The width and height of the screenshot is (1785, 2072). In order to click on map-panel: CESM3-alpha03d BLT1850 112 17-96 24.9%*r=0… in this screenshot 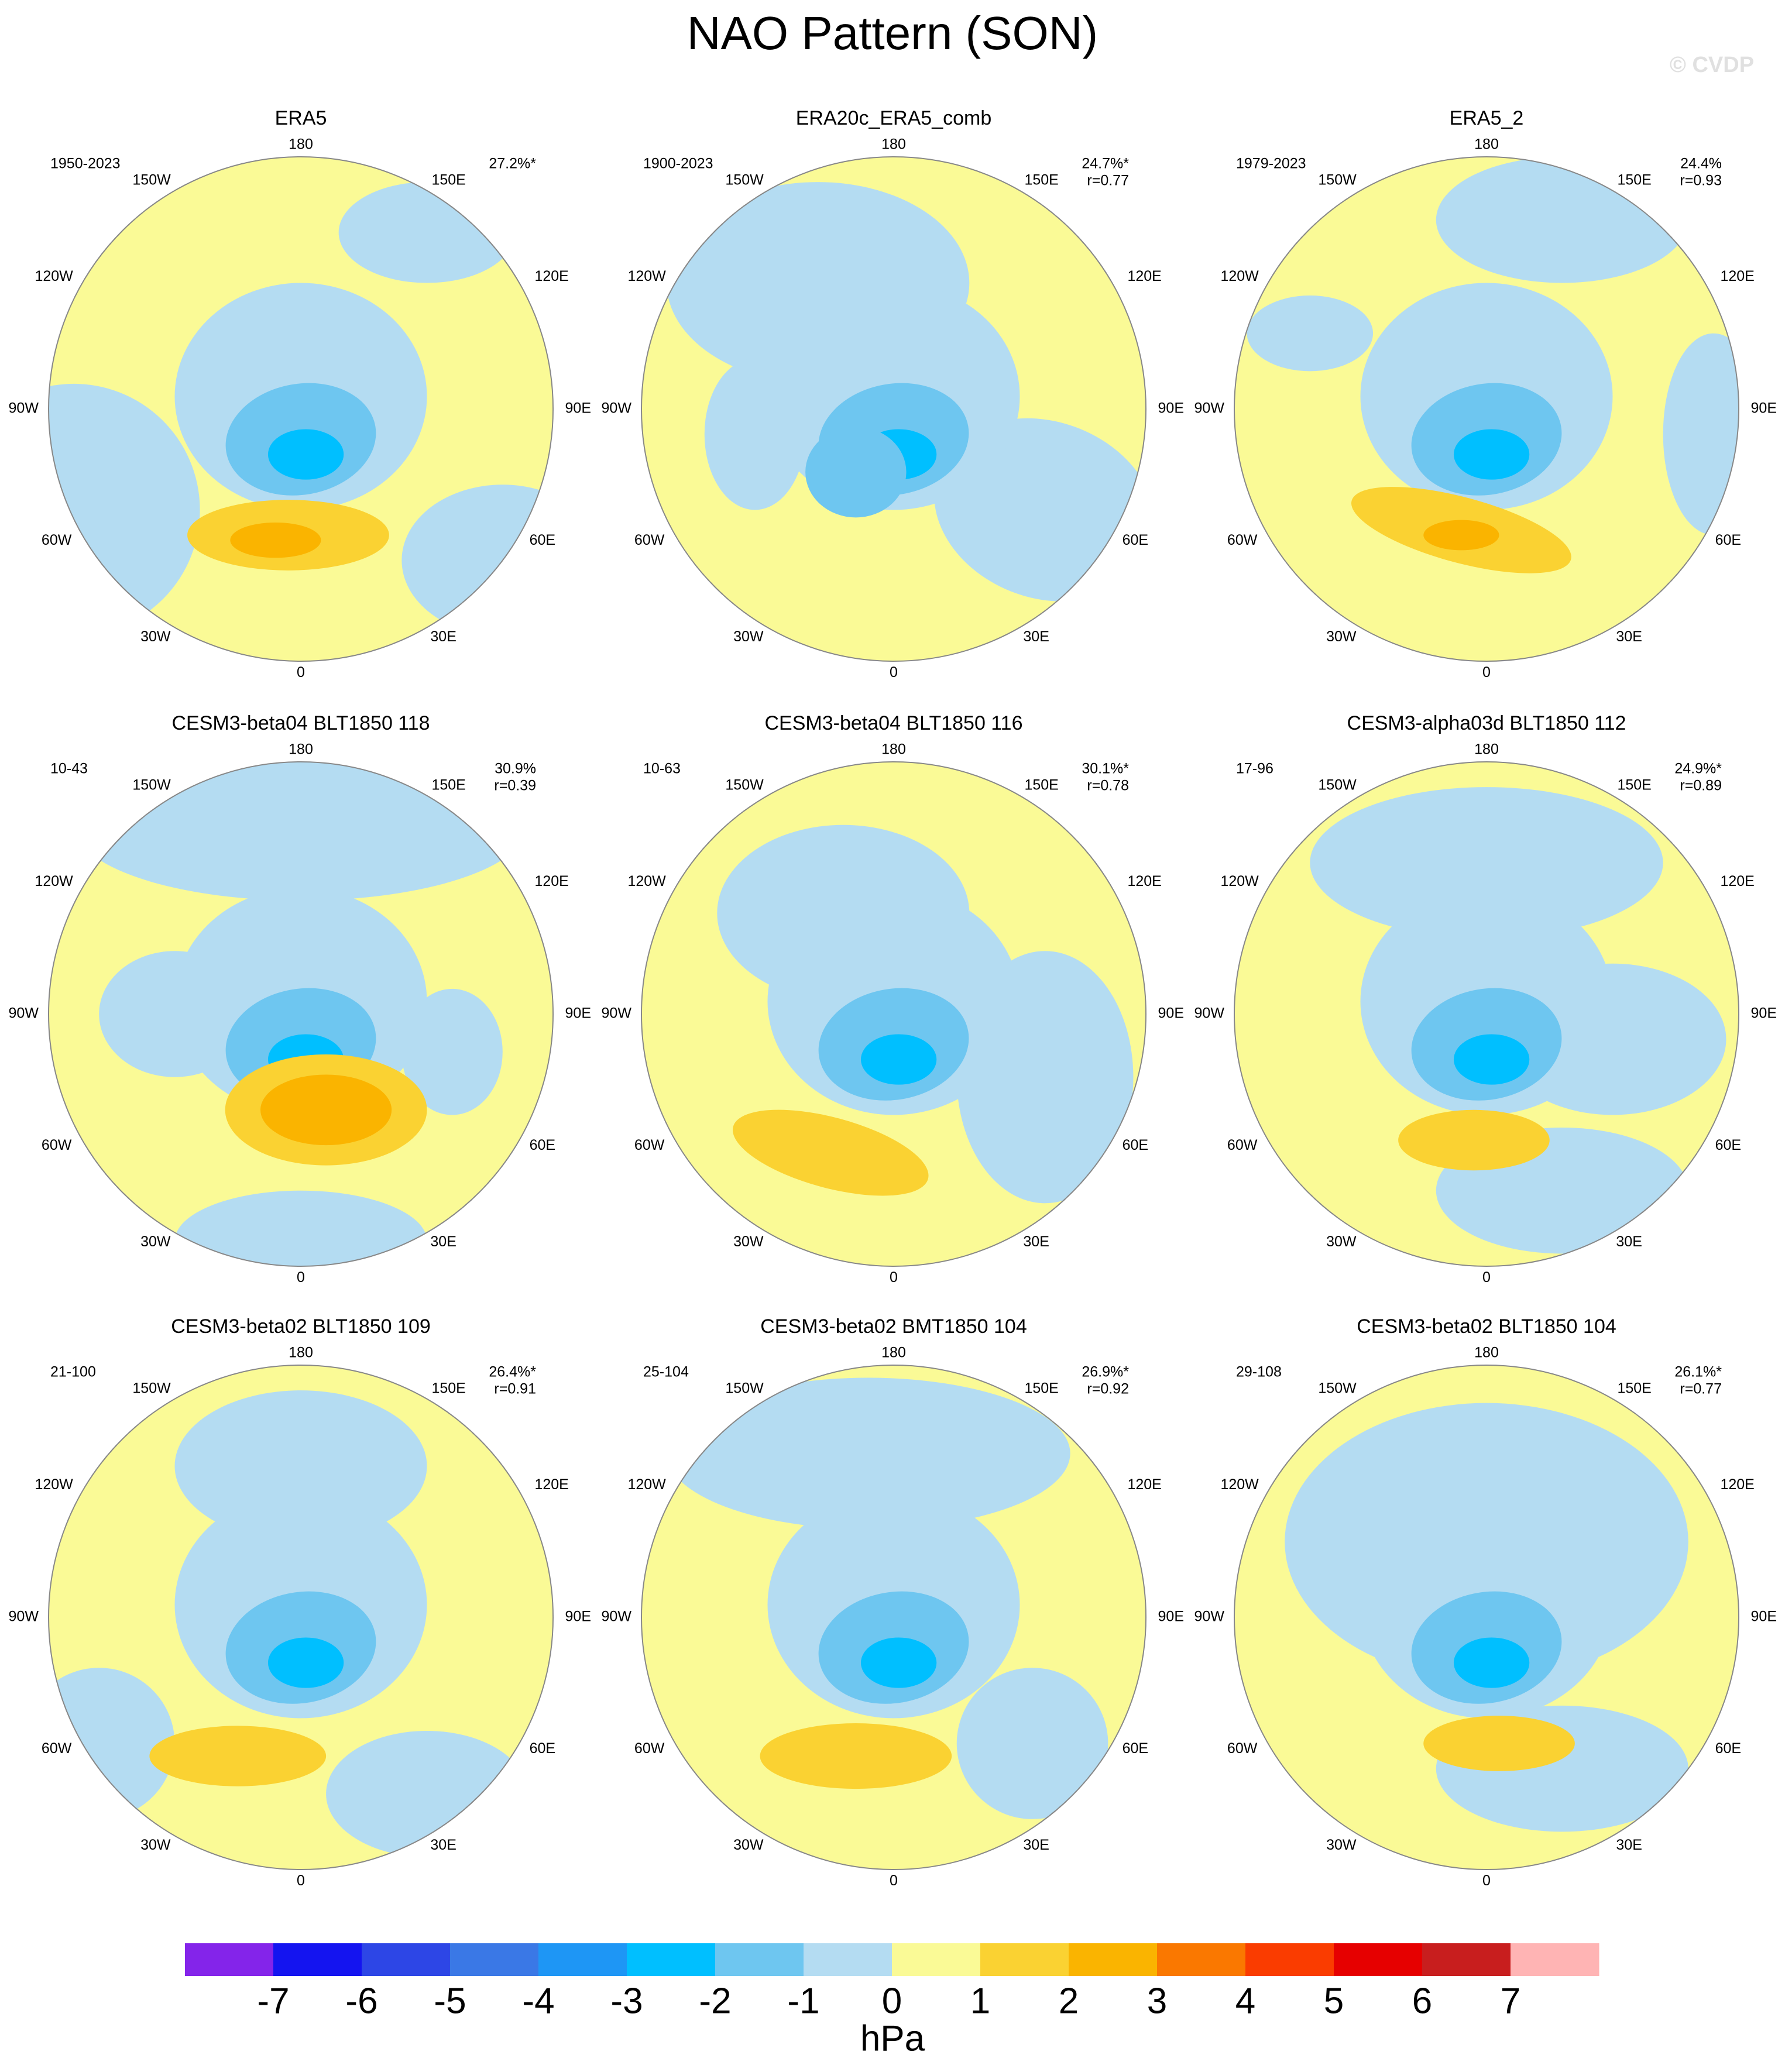, I will do `click(1485, 999)`.